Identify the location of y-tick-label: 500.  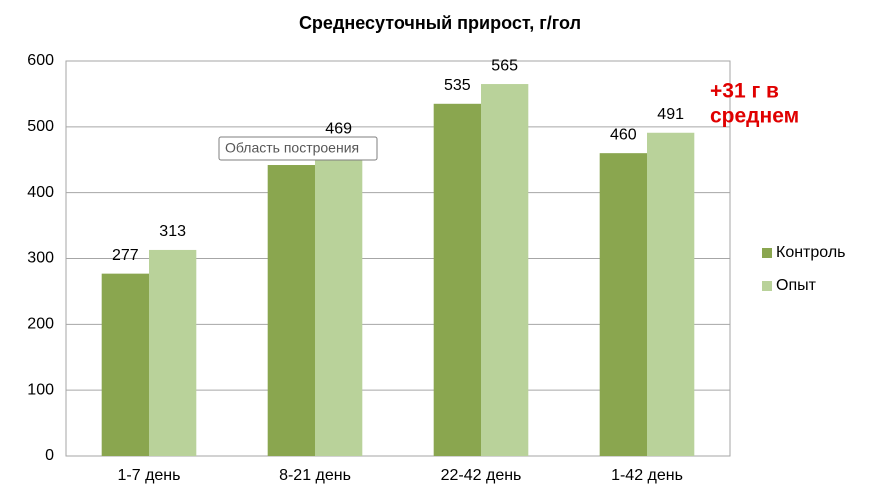
(40, 126).